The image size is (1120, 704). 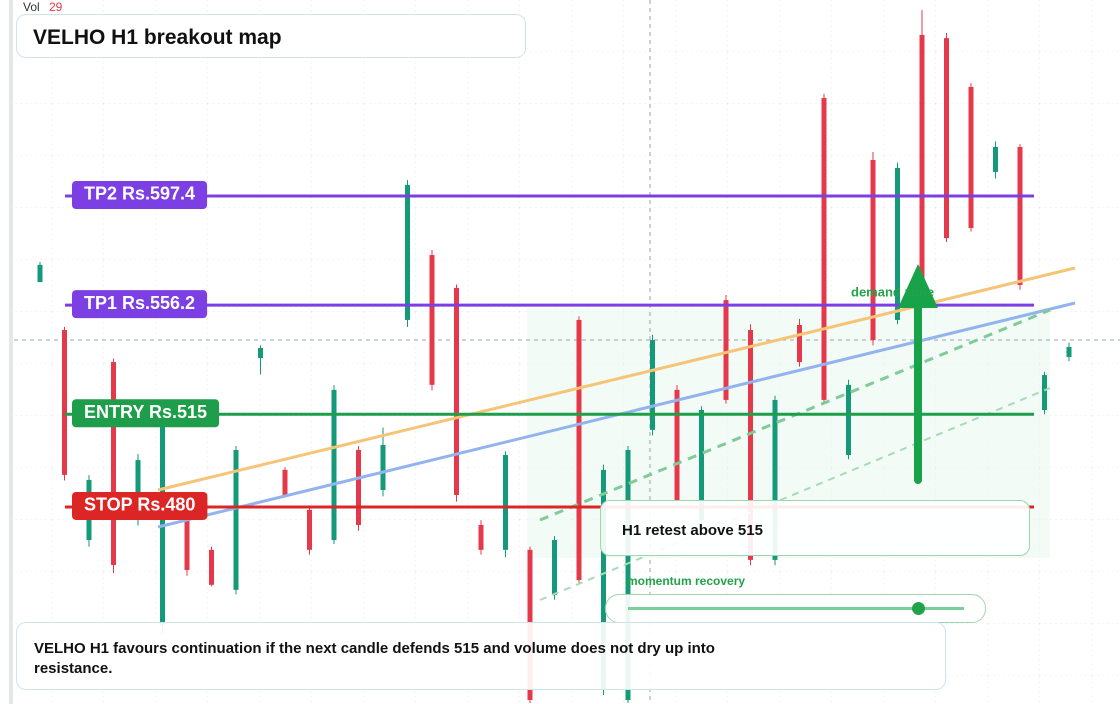 What do you see at coordinates (795, 494) in the screenshot?
I see `trendline-dashed-lower` at bounding box center [795, 494].